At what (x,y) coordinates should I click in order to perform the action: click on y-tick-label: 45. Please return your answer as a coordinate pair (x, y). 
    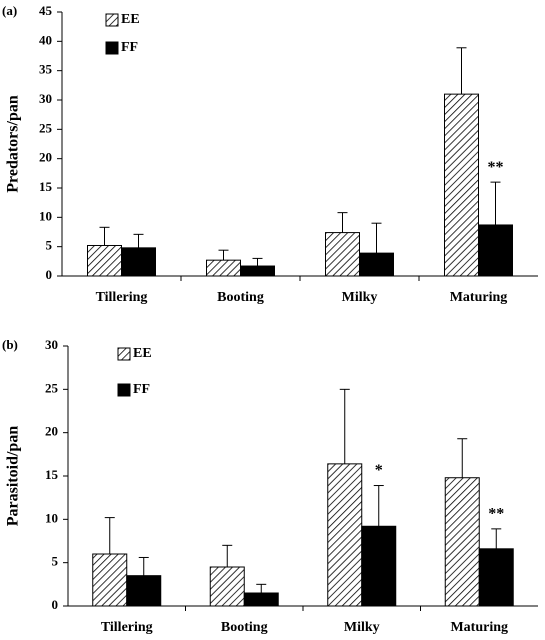
    Looking at the image, I should click on (46, 10).